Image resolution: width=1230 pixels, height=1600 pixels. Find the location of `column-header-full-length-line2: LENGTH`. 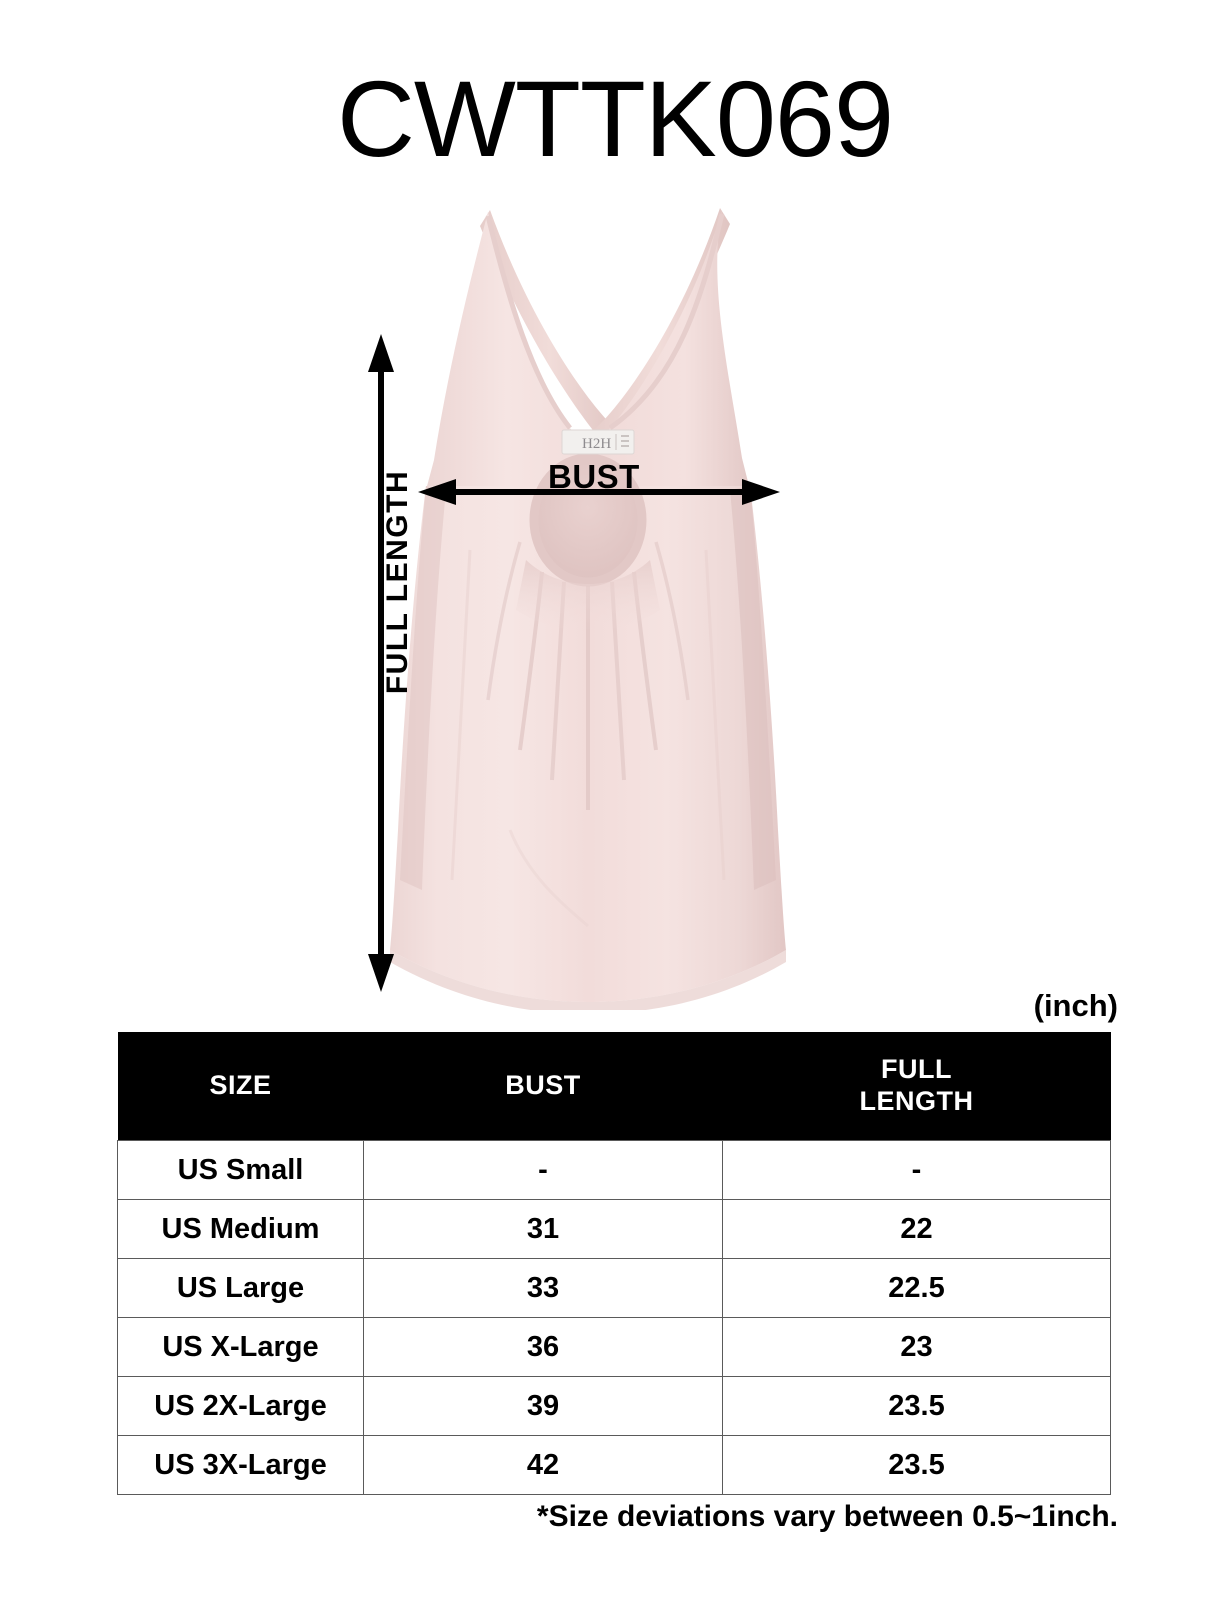

column-header-full-length-line2: LENGTH is located at coordinates (916, 1101).